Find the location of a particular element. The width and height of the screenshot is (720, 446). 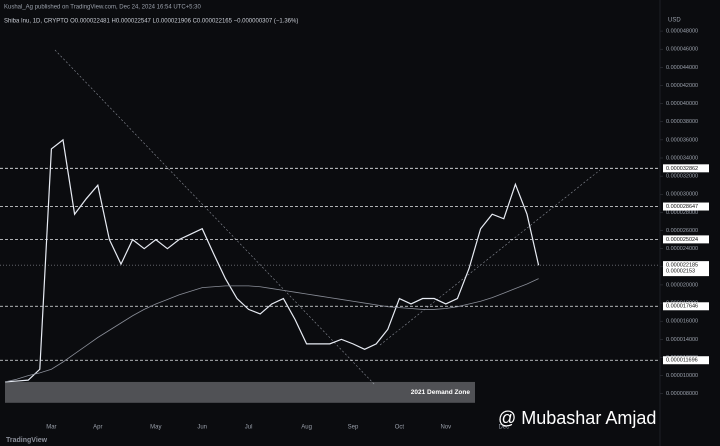

level-label: 0.000025024 is located at coordinates (682, 240).